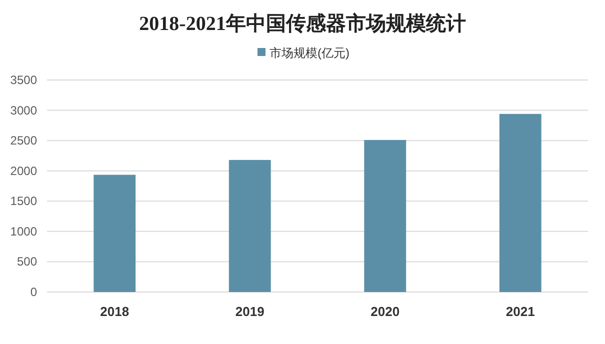 The image size is (605, 344). What do you see at coordinates (115, 311) in the screenshot?
I see `x-tick-label: 2018` at bounding box center [115, 311].